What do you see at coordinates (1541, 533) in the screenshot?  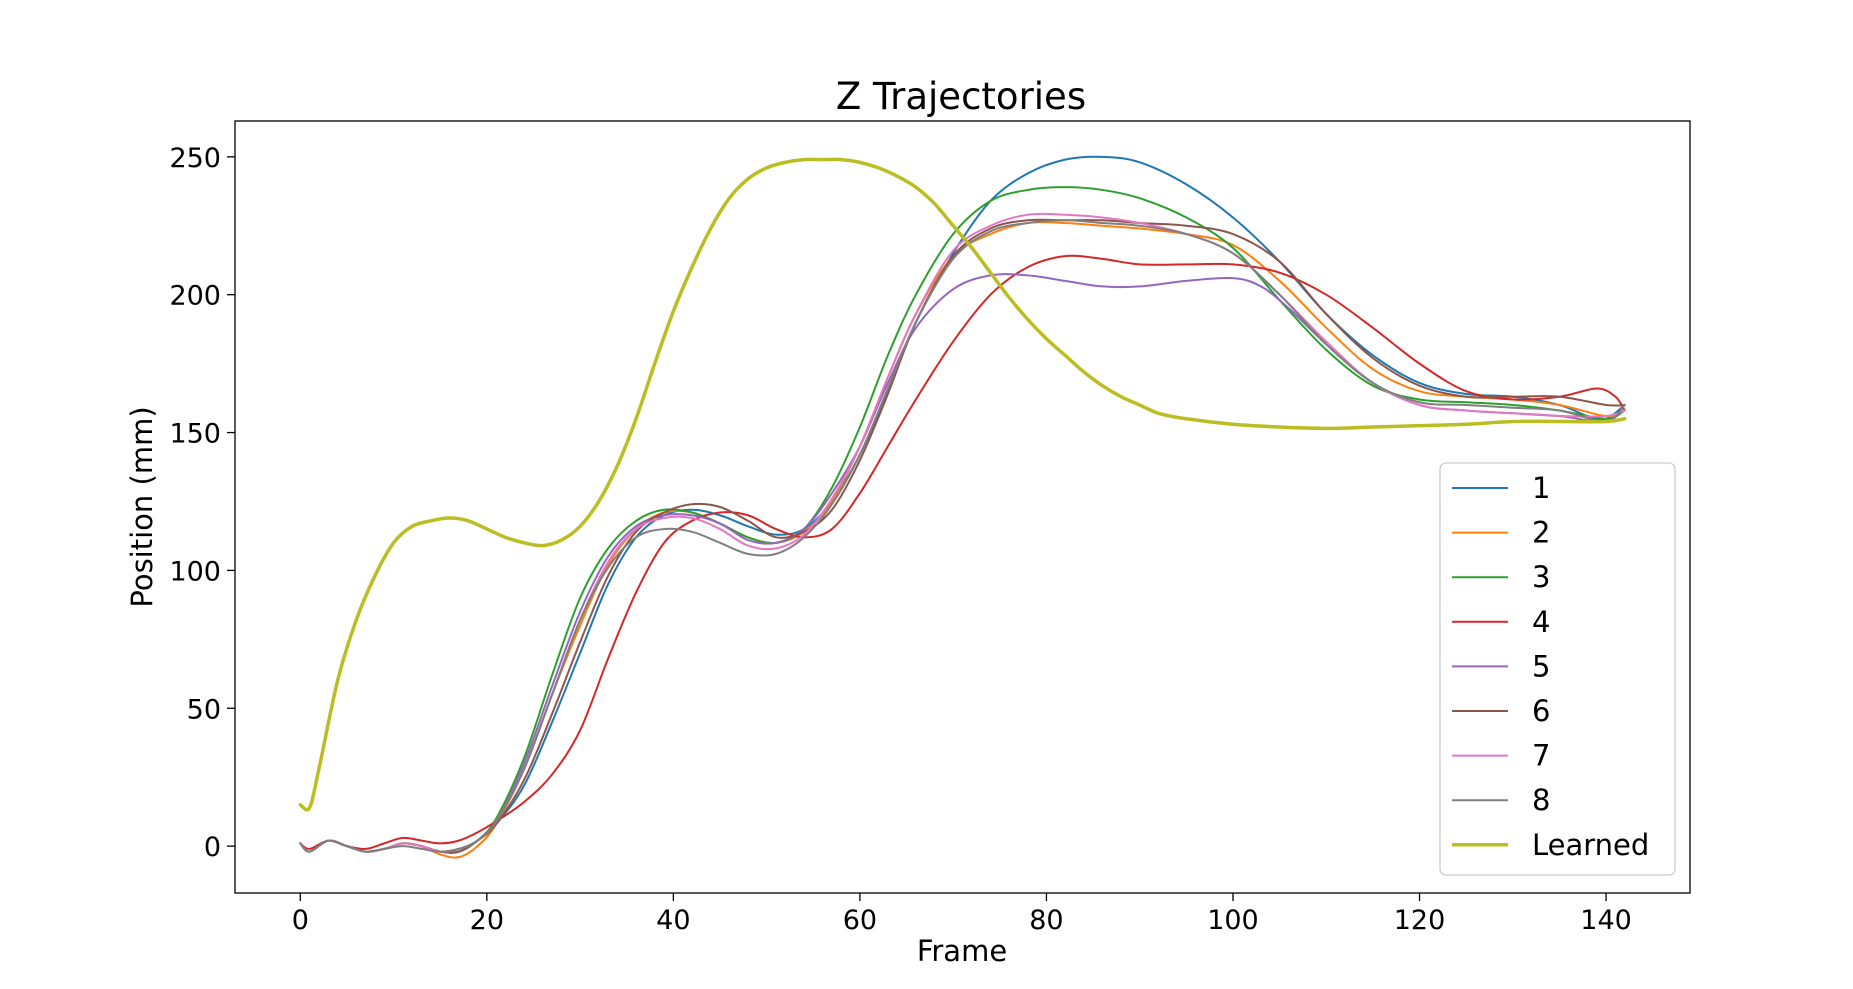 I see `legend-label-2: 2` at bounding box center [1541, 533].